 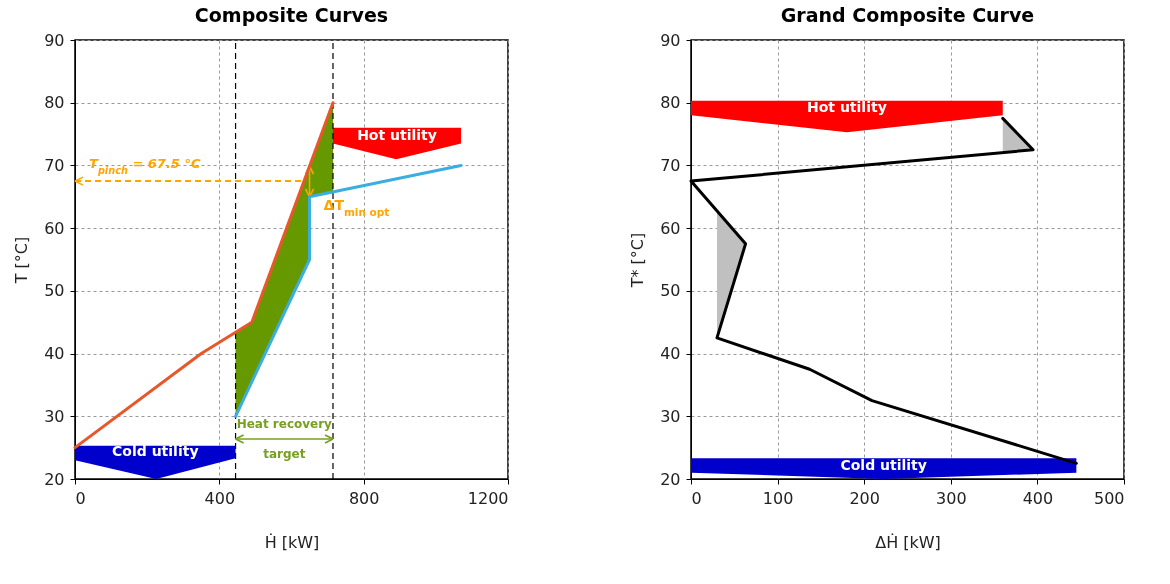 I want to click on text: Heat recovery target, so click(x=284, y=439).